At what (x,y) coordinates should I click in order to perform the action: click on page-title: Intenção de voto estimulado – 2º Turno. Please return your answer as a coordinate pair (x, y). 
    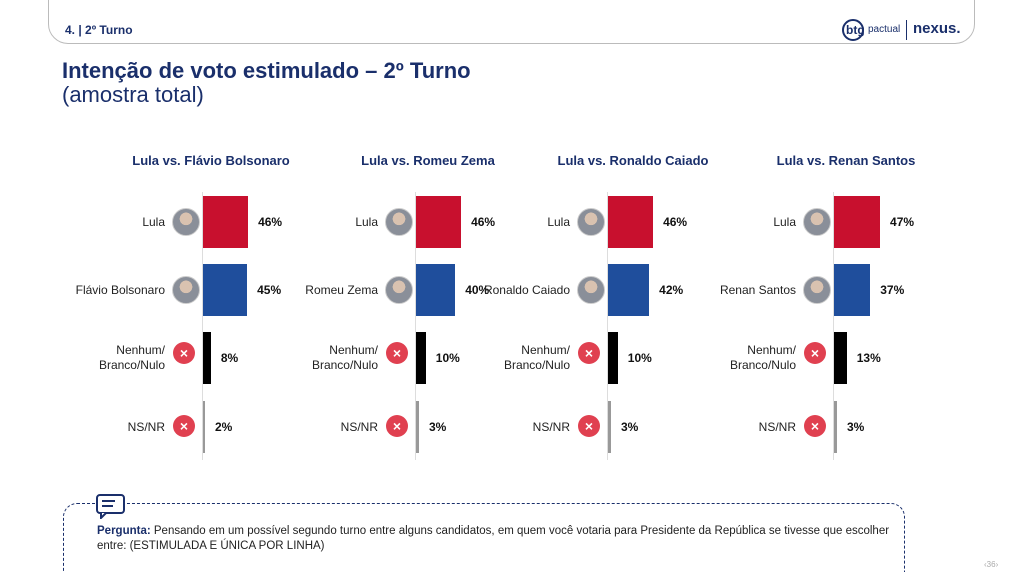
    Looking at the image, I should click on (266, 70).